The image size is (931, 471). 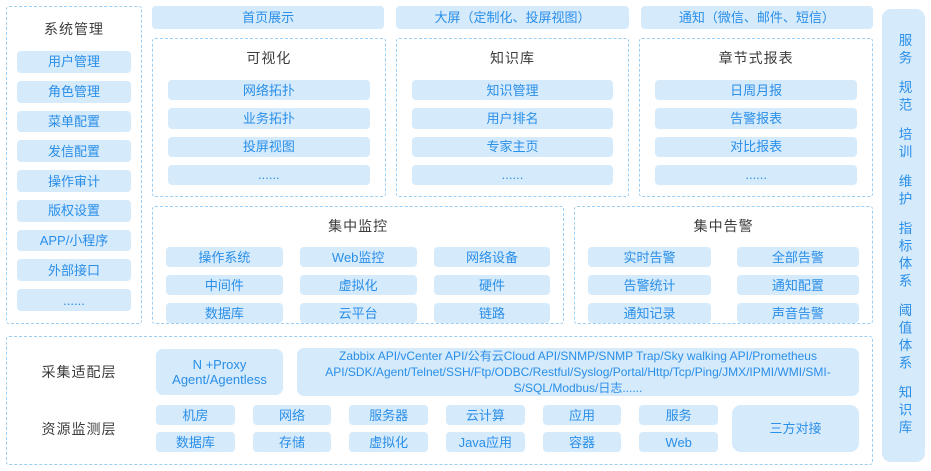 I want to click on rail-standard: 规范, so click(x=904, y=98).